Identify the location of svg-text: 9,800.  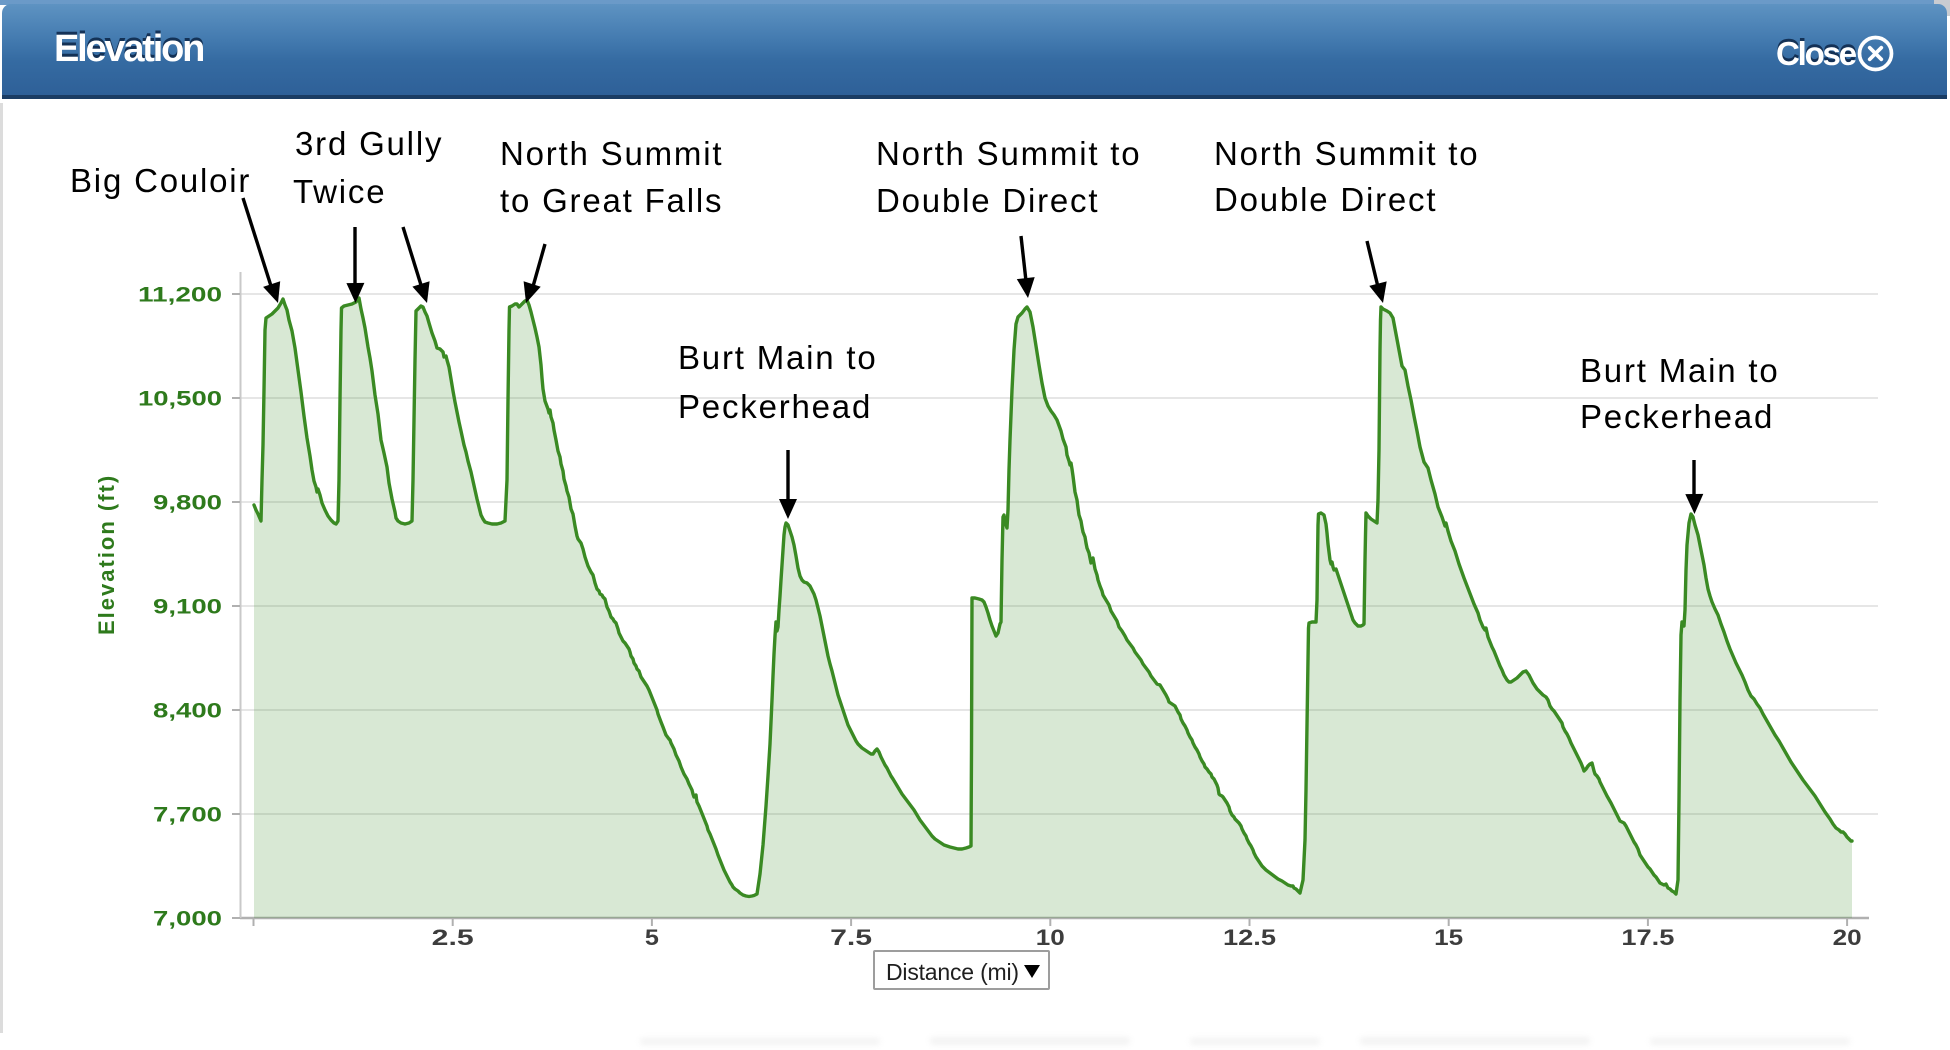
(187, 503).